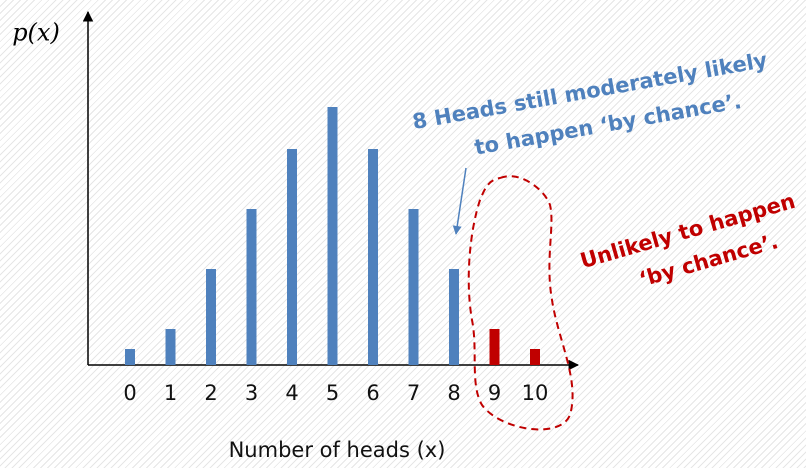 Image resolution: width=806 pixels, height=468 pixels. Describe the element at coordinates (459, 201) in the screenshot. I see `annotation-arrow` at that location.